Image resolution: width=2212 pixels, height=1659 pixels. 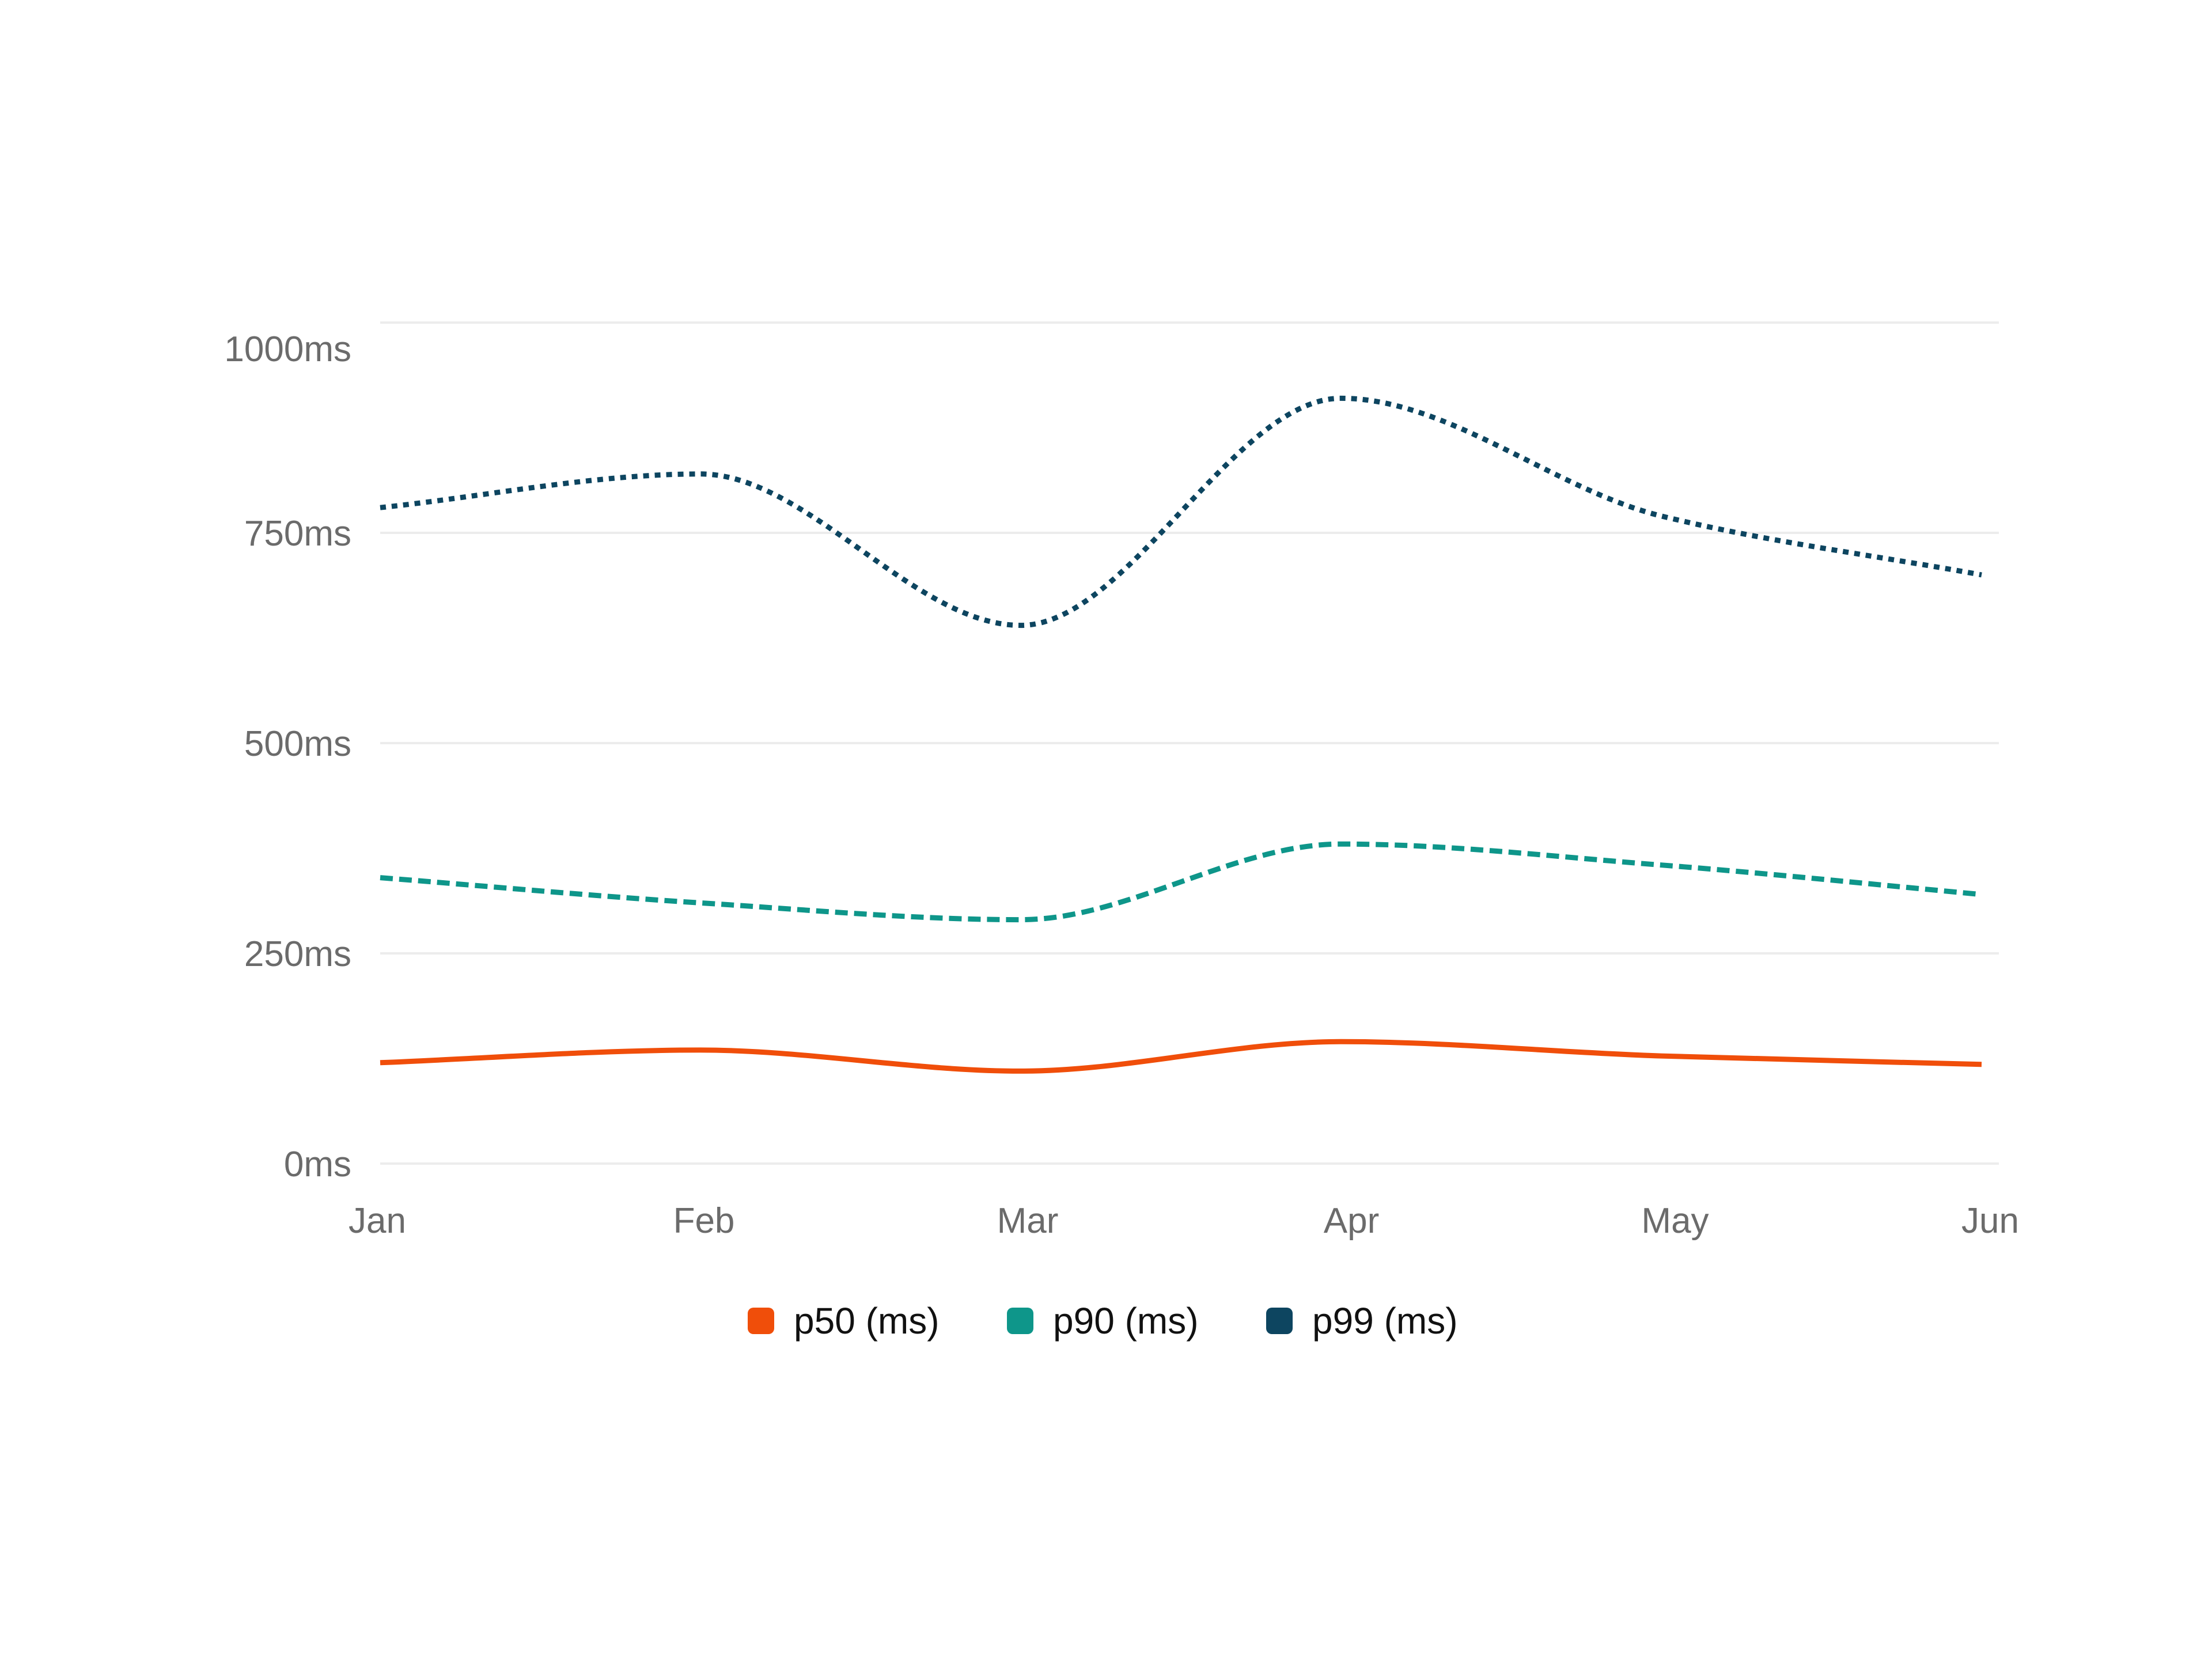 What do you see at coordinates (1181, 1056) in the screenshot?
I see `series-line-p50` at bounding box center [1181, 1056].